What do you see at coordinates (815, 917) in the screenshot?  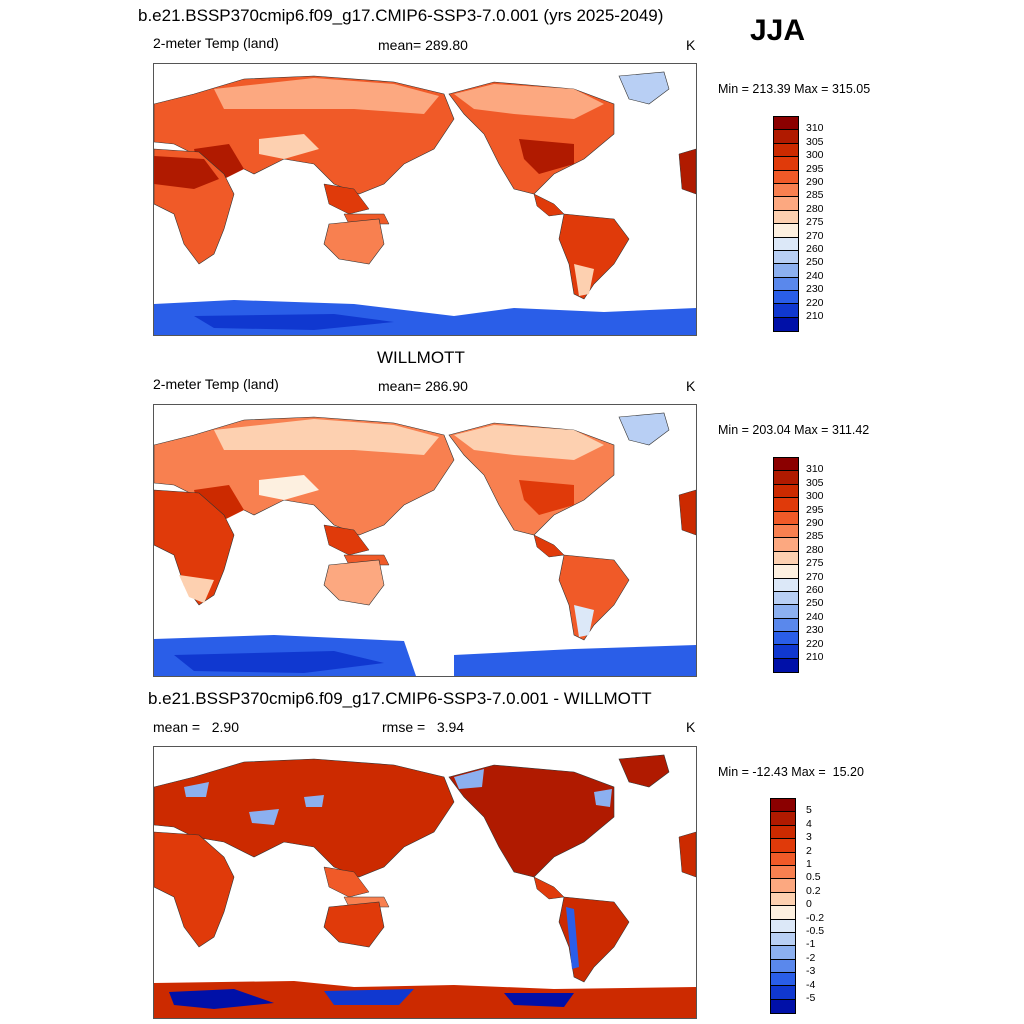 I see `colorbar-tick-label: -0.2` at bounding box center [815, 917].